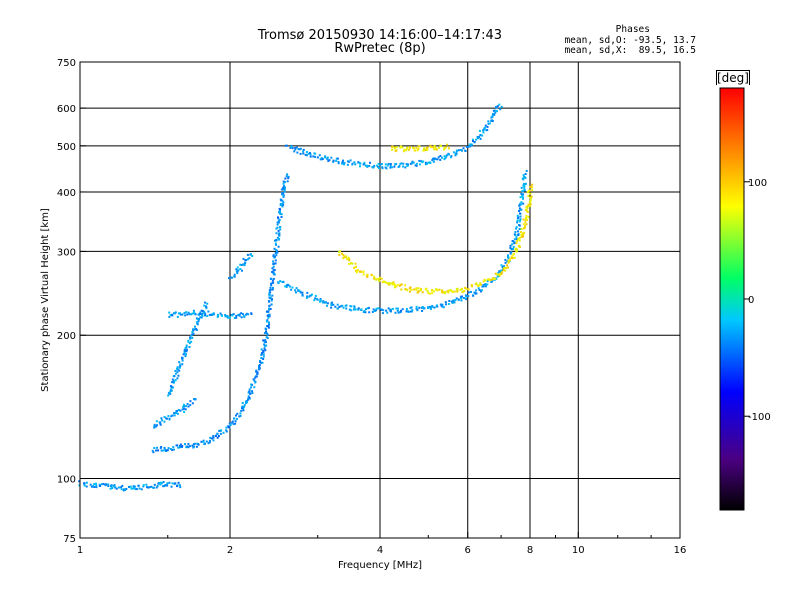  I want to click on stats-title: Phases, so click(632, 29).